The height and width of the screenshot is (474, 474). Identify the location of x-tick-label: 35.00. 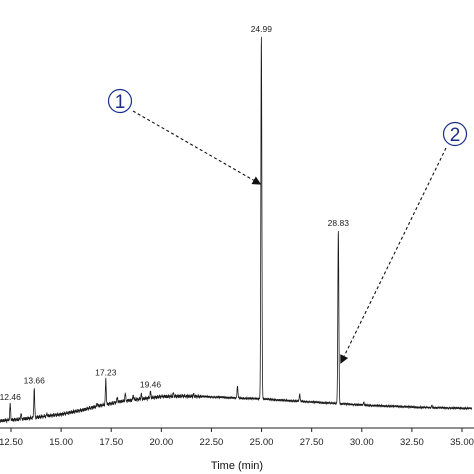
(462, 442).